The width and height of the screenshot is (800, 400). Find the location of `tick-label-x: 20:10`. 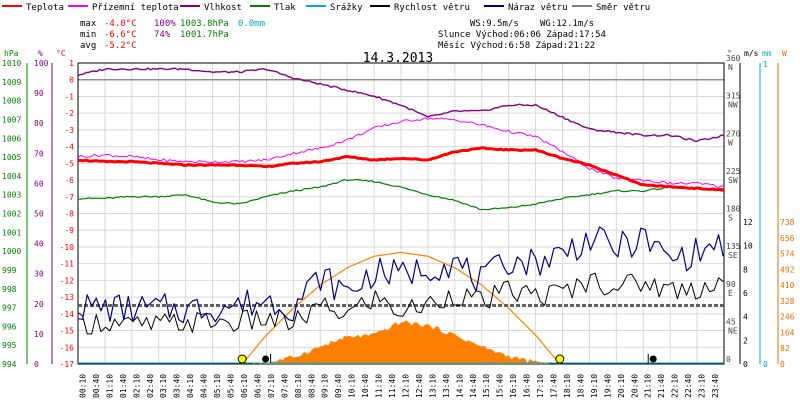

tick-label-x: 20:10 is located at coordinates (621, 386).